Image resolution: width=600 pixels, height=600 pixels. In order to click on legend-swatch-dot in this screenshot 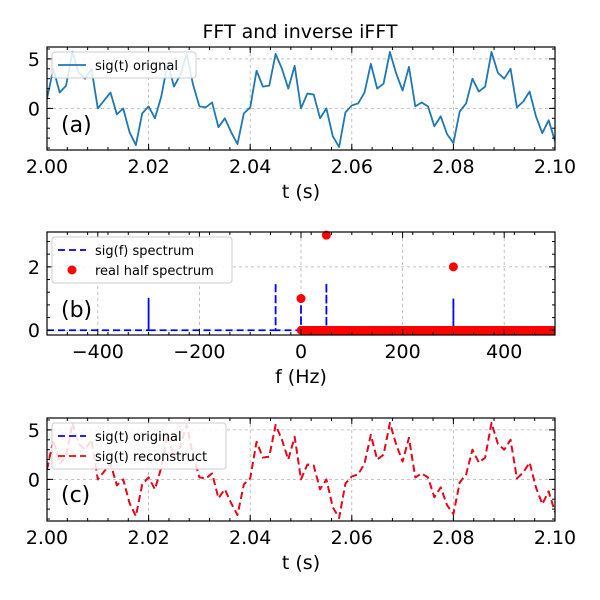, I will do `click(72, 270)`.